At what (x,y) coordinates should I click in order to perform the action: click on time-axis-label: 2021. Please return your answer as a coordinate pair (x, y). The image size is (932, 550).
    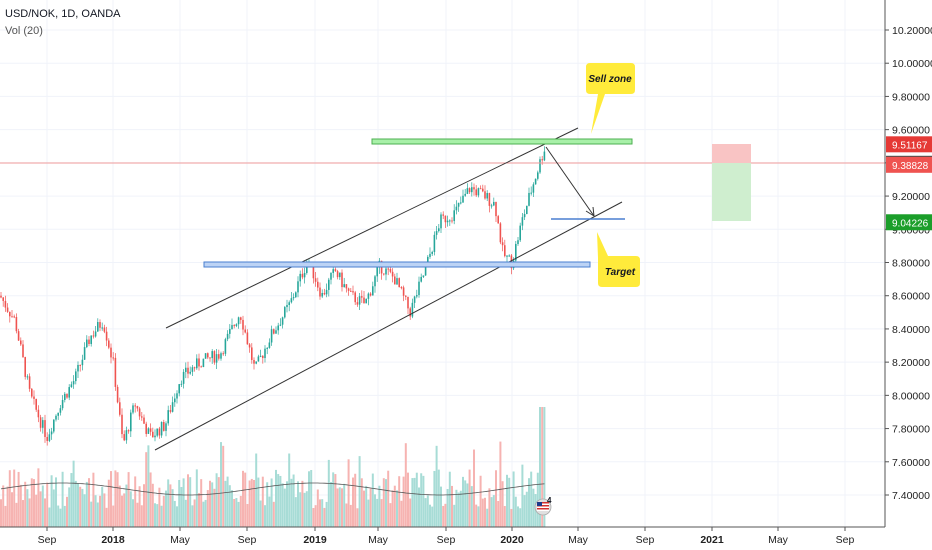
    Looking at the image, I should click on (712, 540).